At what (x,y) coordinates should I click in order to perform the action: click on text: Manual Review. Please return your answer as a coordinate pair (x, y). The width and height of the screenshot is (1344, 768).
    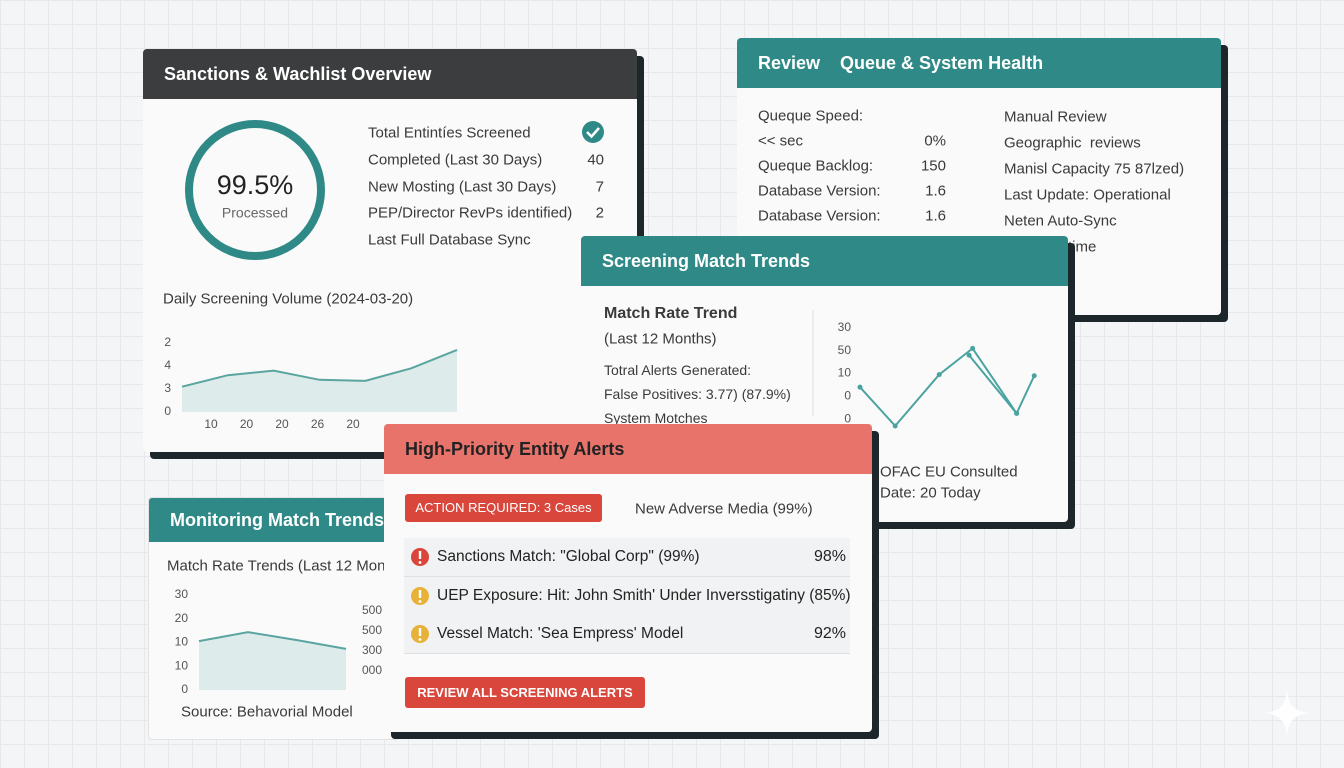
    Looking at the image, I should click on (1055, 117).